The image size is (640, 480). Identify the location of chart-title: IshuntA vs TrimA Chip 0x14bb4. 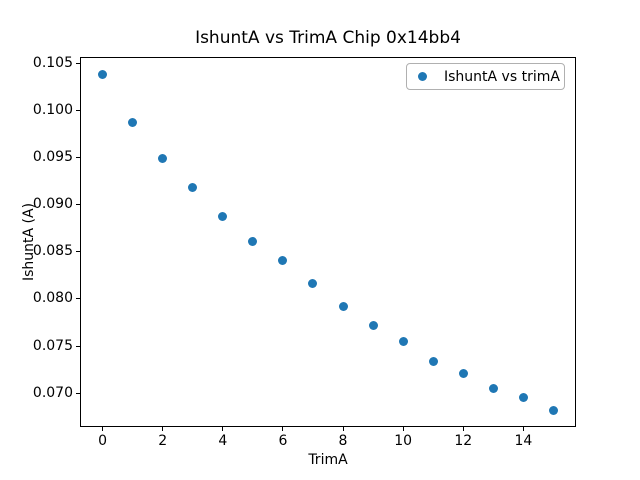
(328, 38).